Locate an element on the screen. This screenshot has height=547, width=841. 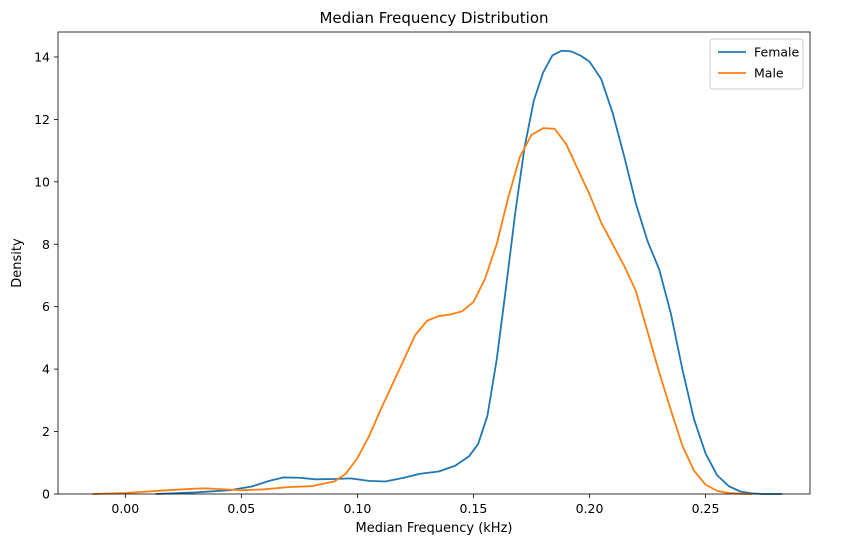
x-tick-label: 0.25 is located at coordinates (706, 508).